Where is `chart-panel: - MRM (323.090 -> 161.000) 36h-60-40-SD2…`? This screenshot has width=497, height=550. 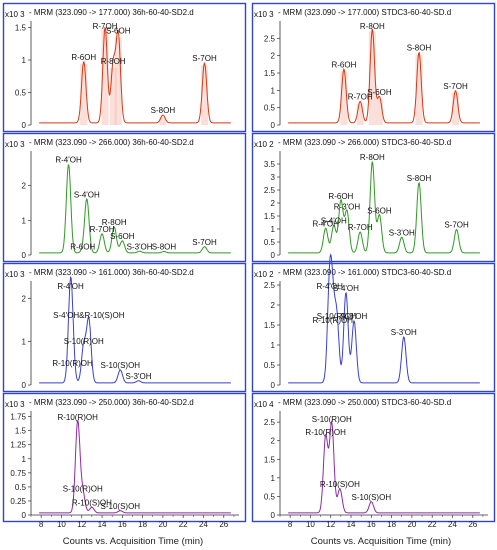 chart-panel: - MRM (323.090 -> 161.000) 36h-60-40-SD2… is located at coordinates (124, 327).